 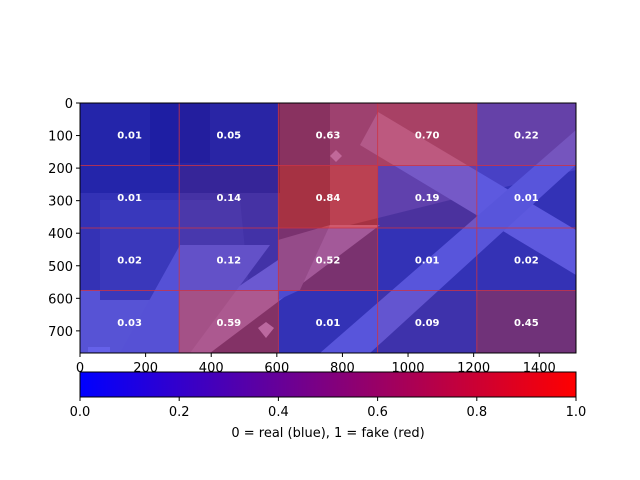 I want to click on y-tick-label: 600, so click(x=60, y=299).